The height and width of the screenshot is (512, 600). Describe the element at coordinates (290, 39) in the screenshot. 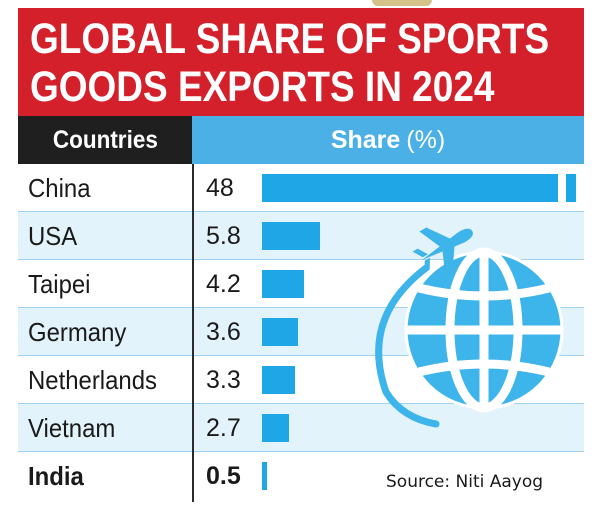

I see `title-line-1: GLOBAL SHARE OF SPORTS` at that location.